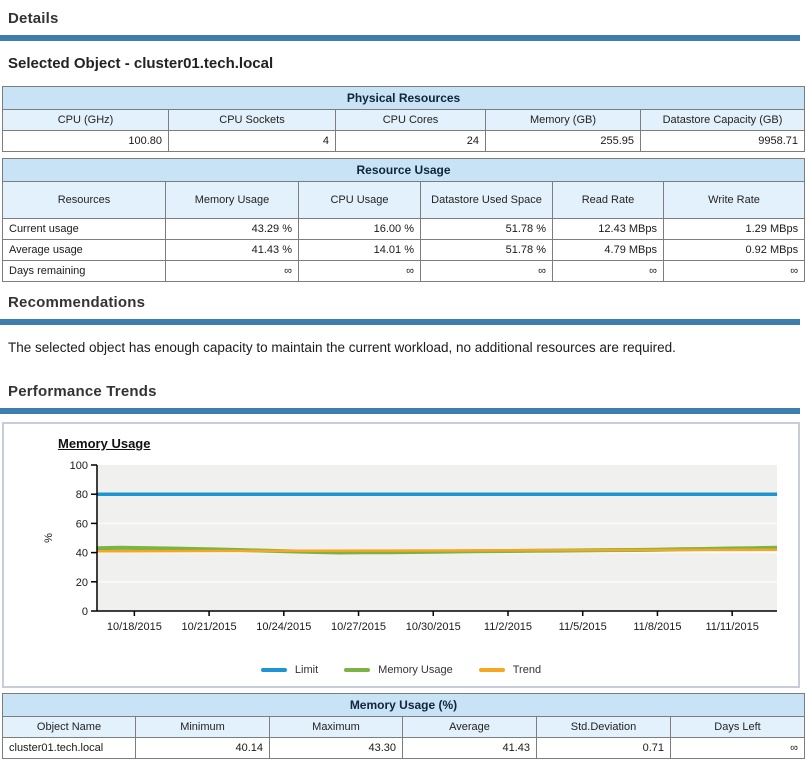 Image resolution: width=806 pixels, height=778 pixels. What do you see at coordinates (77, 302) in the screenshot?
I see `recommendations-section-title: Recommendations` at bounding box center [77, 302].